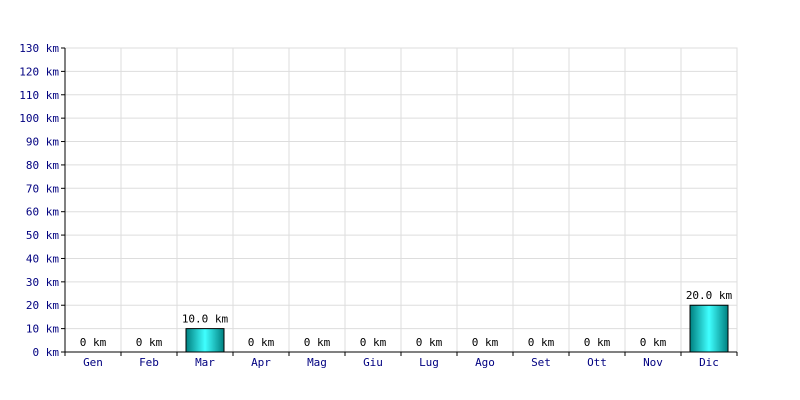  What do you see at coordinates (373, 342) in the screenshot?
I see `data-label-giu: 0 km` at bounding box center [373, 342].